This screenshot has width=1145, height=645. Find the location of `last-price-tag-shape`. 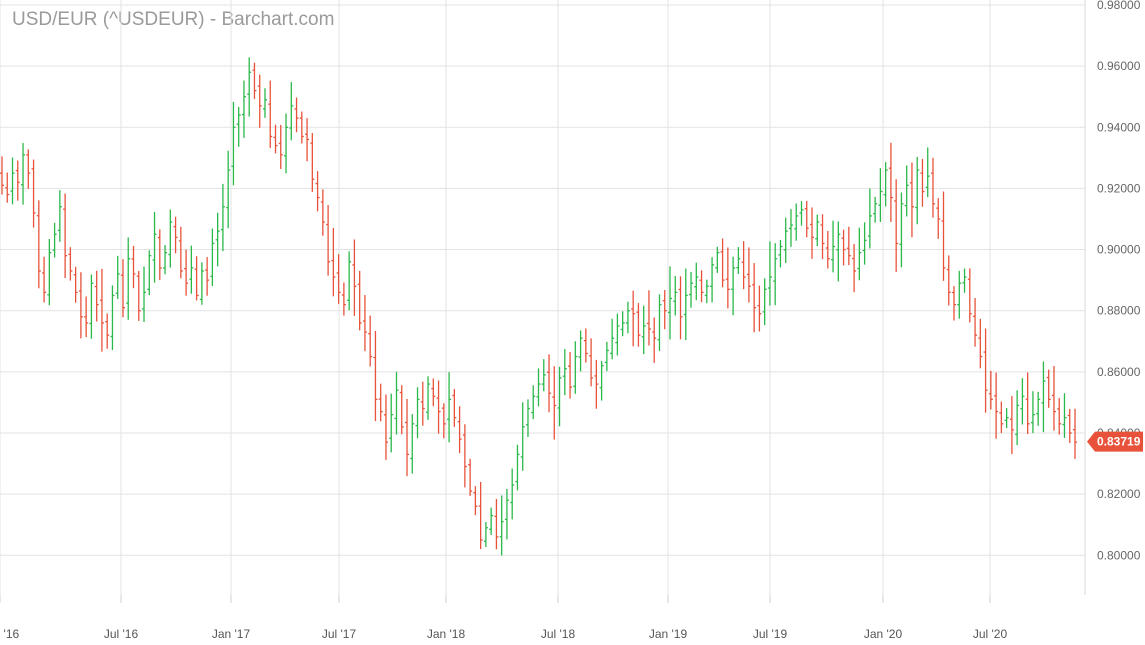

last-price-tag-shape is located at coordinates (1115, 441).